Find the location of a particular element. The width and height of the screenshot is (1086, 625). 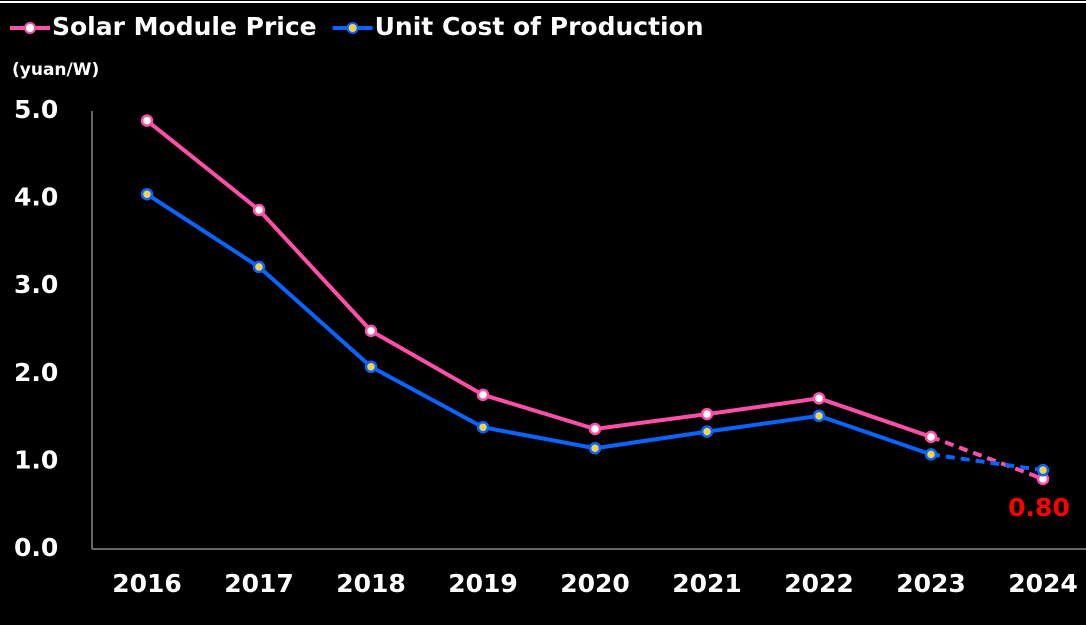

x-tick-label: 2024 is located at coordinates (1043, 583).